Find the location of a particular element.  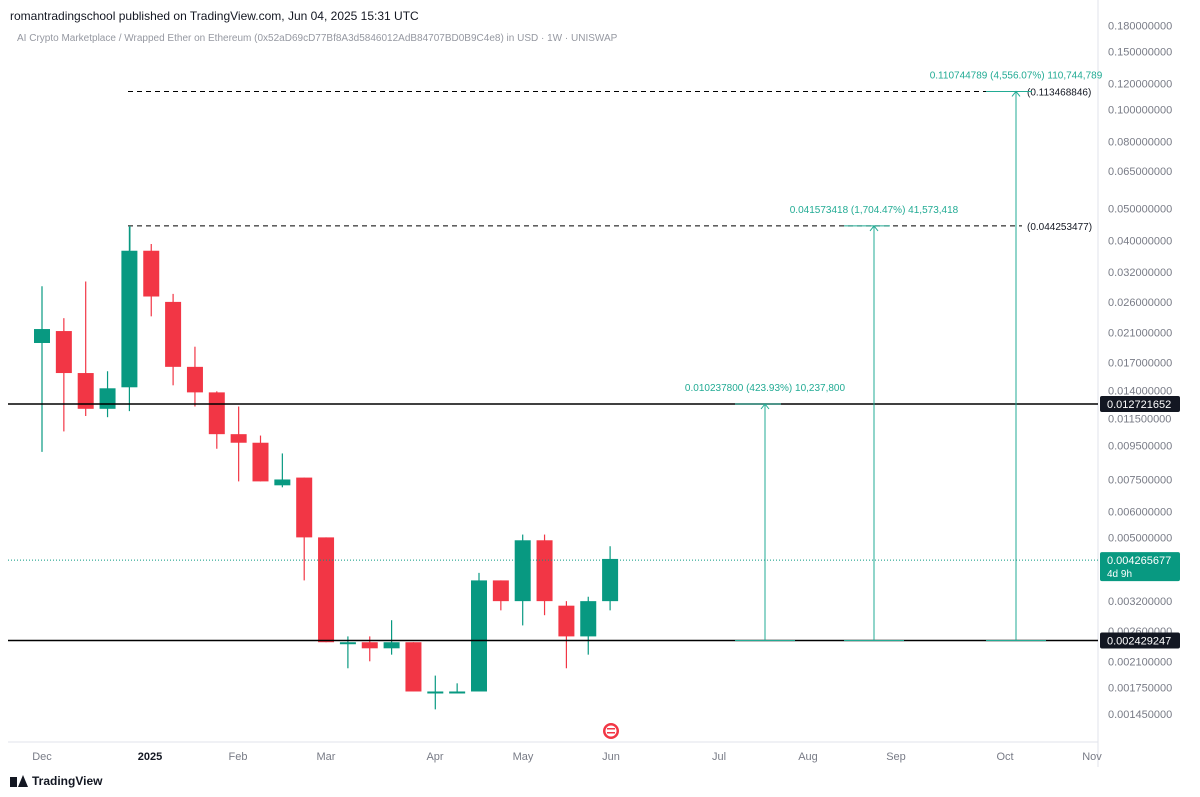

time-tick-label: Mar is located at coordinates (326, 757).